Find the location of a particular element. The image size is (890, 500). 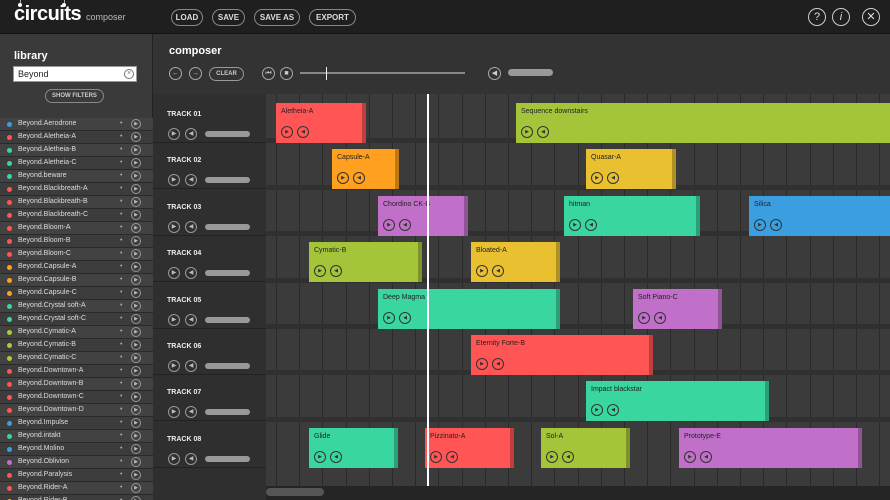

audio-clip: Bloated-A ▶ ◀ is located at coordinates (515, 262).